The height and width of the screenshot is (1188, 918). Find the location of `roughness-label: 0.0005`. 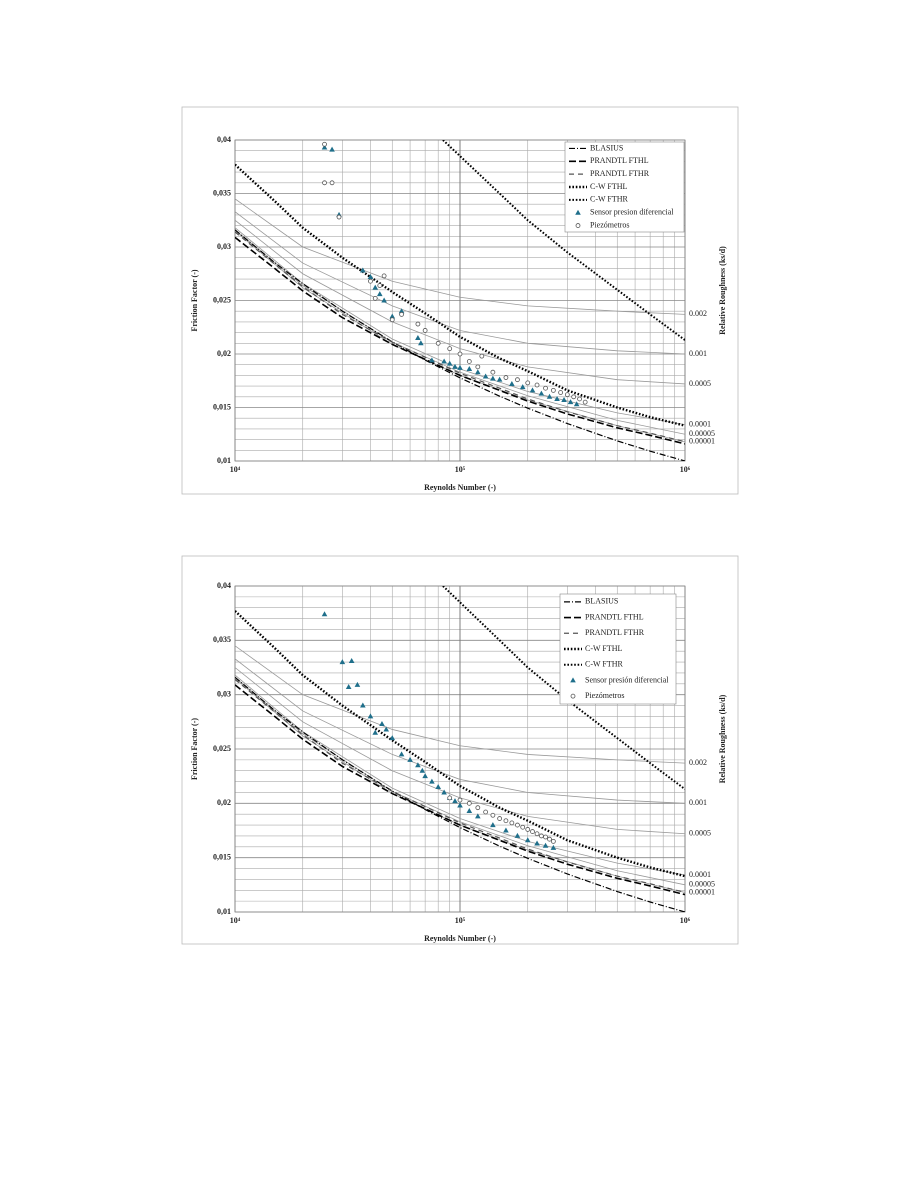

roughness-label: 0.0005 is located at coordinates (700, 383).